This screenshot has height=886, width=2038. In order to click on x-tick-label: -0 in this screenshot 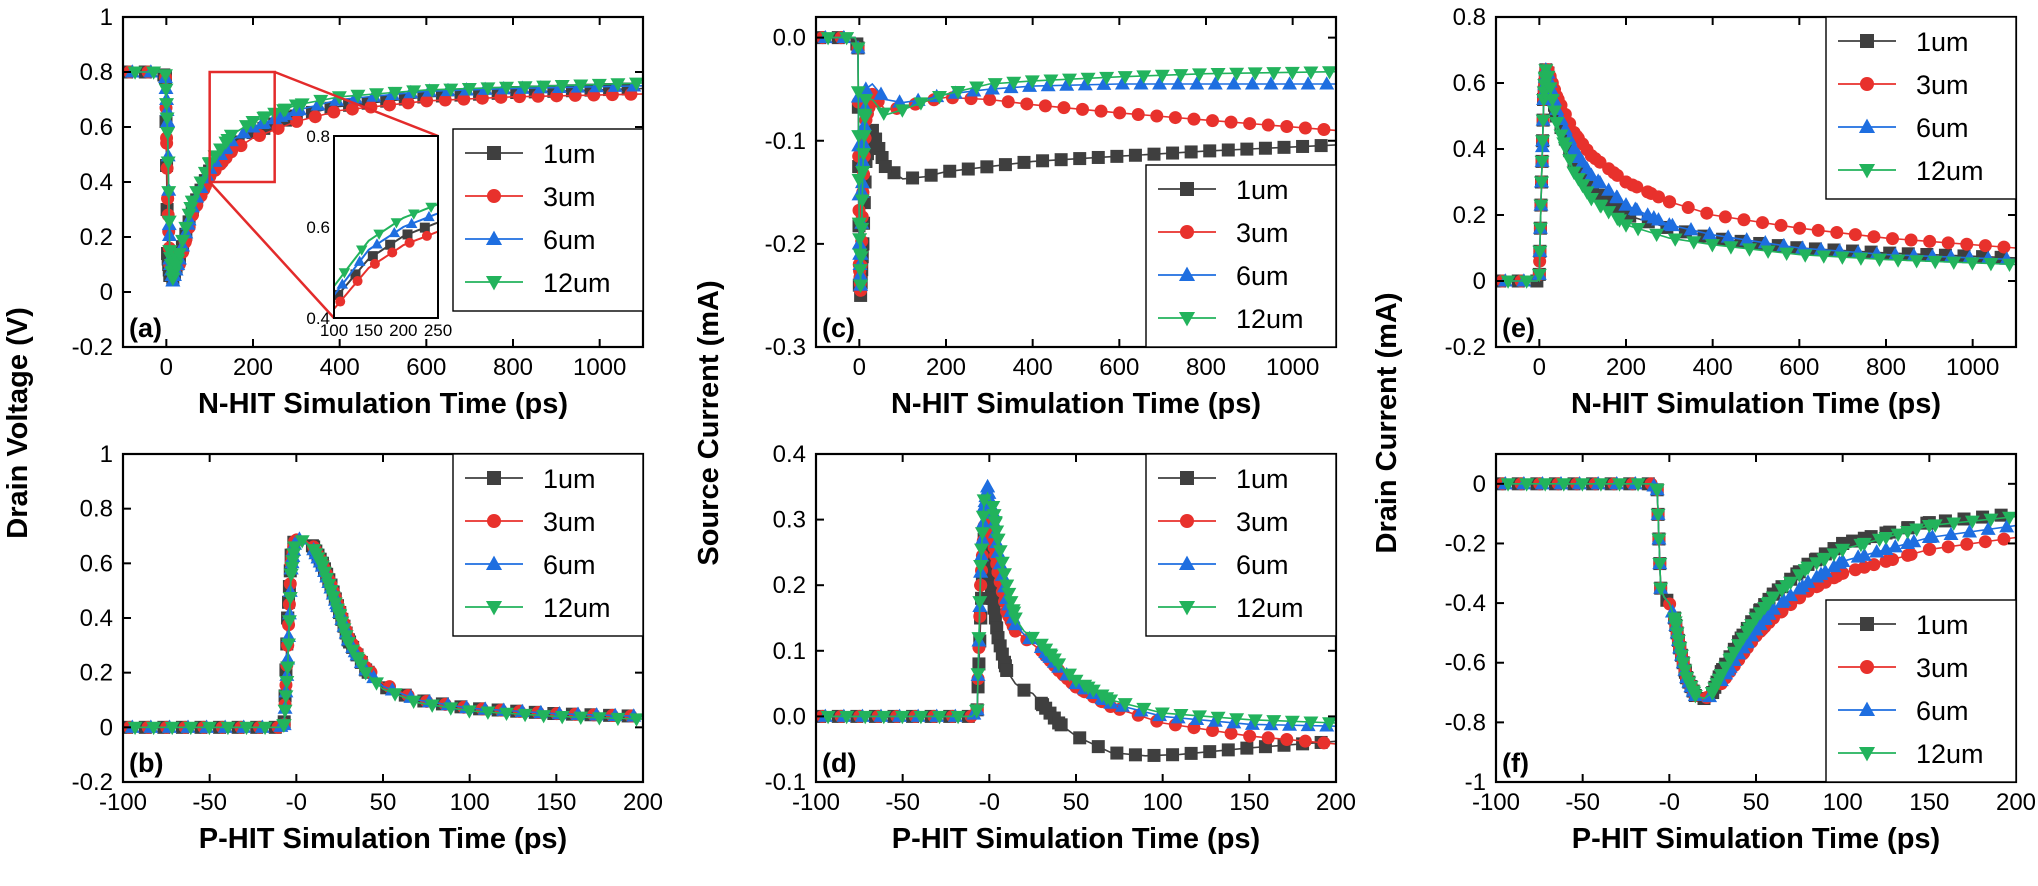, I will do `click(989, 802)`.